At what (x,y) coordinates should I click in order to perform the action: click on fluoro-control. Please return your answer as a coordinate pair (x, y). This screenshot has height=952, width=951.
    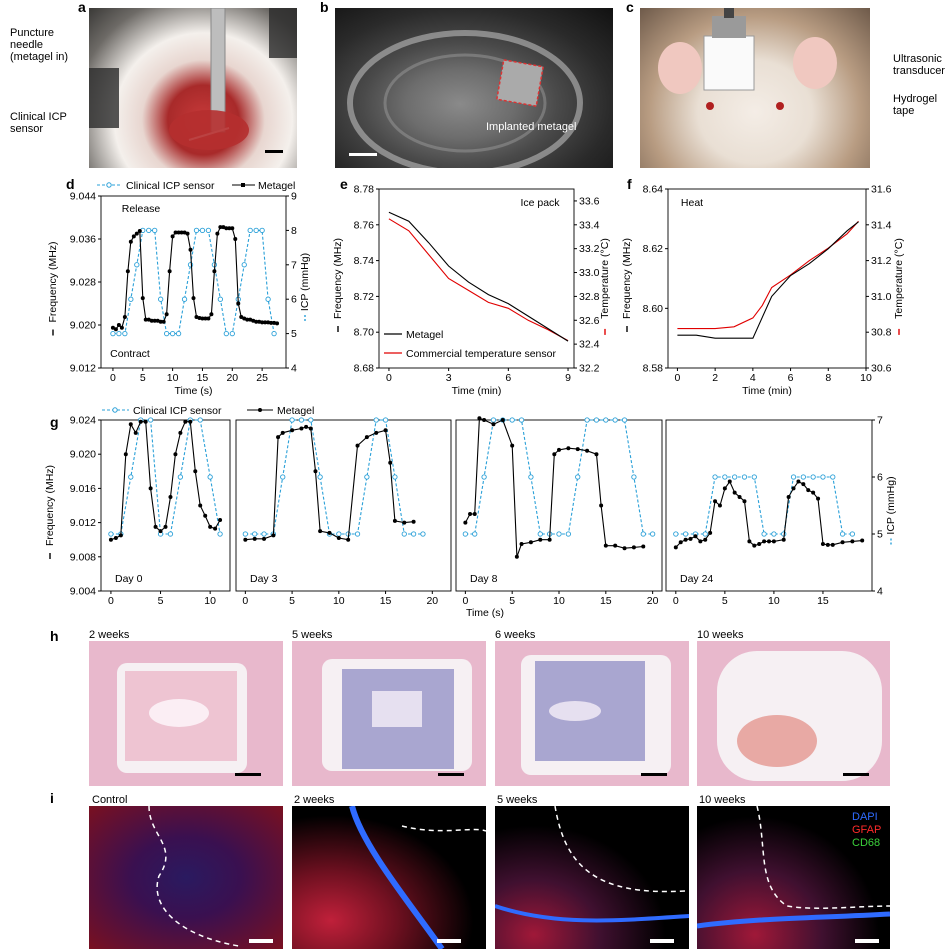
    Looking at the image, I should click on (186, 877).